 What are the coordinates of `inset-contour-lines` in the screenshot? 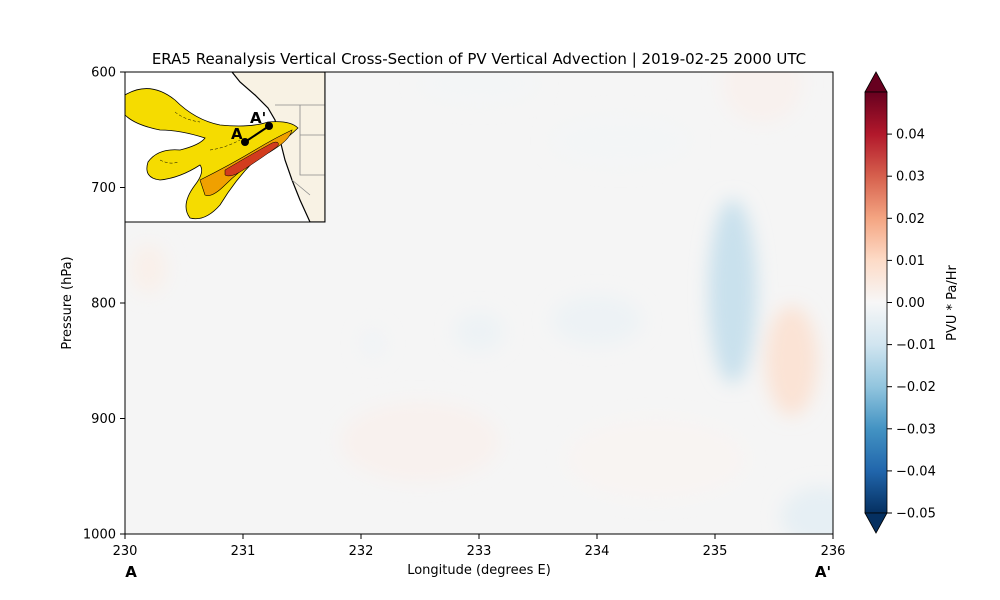 It's located at (200, 137).